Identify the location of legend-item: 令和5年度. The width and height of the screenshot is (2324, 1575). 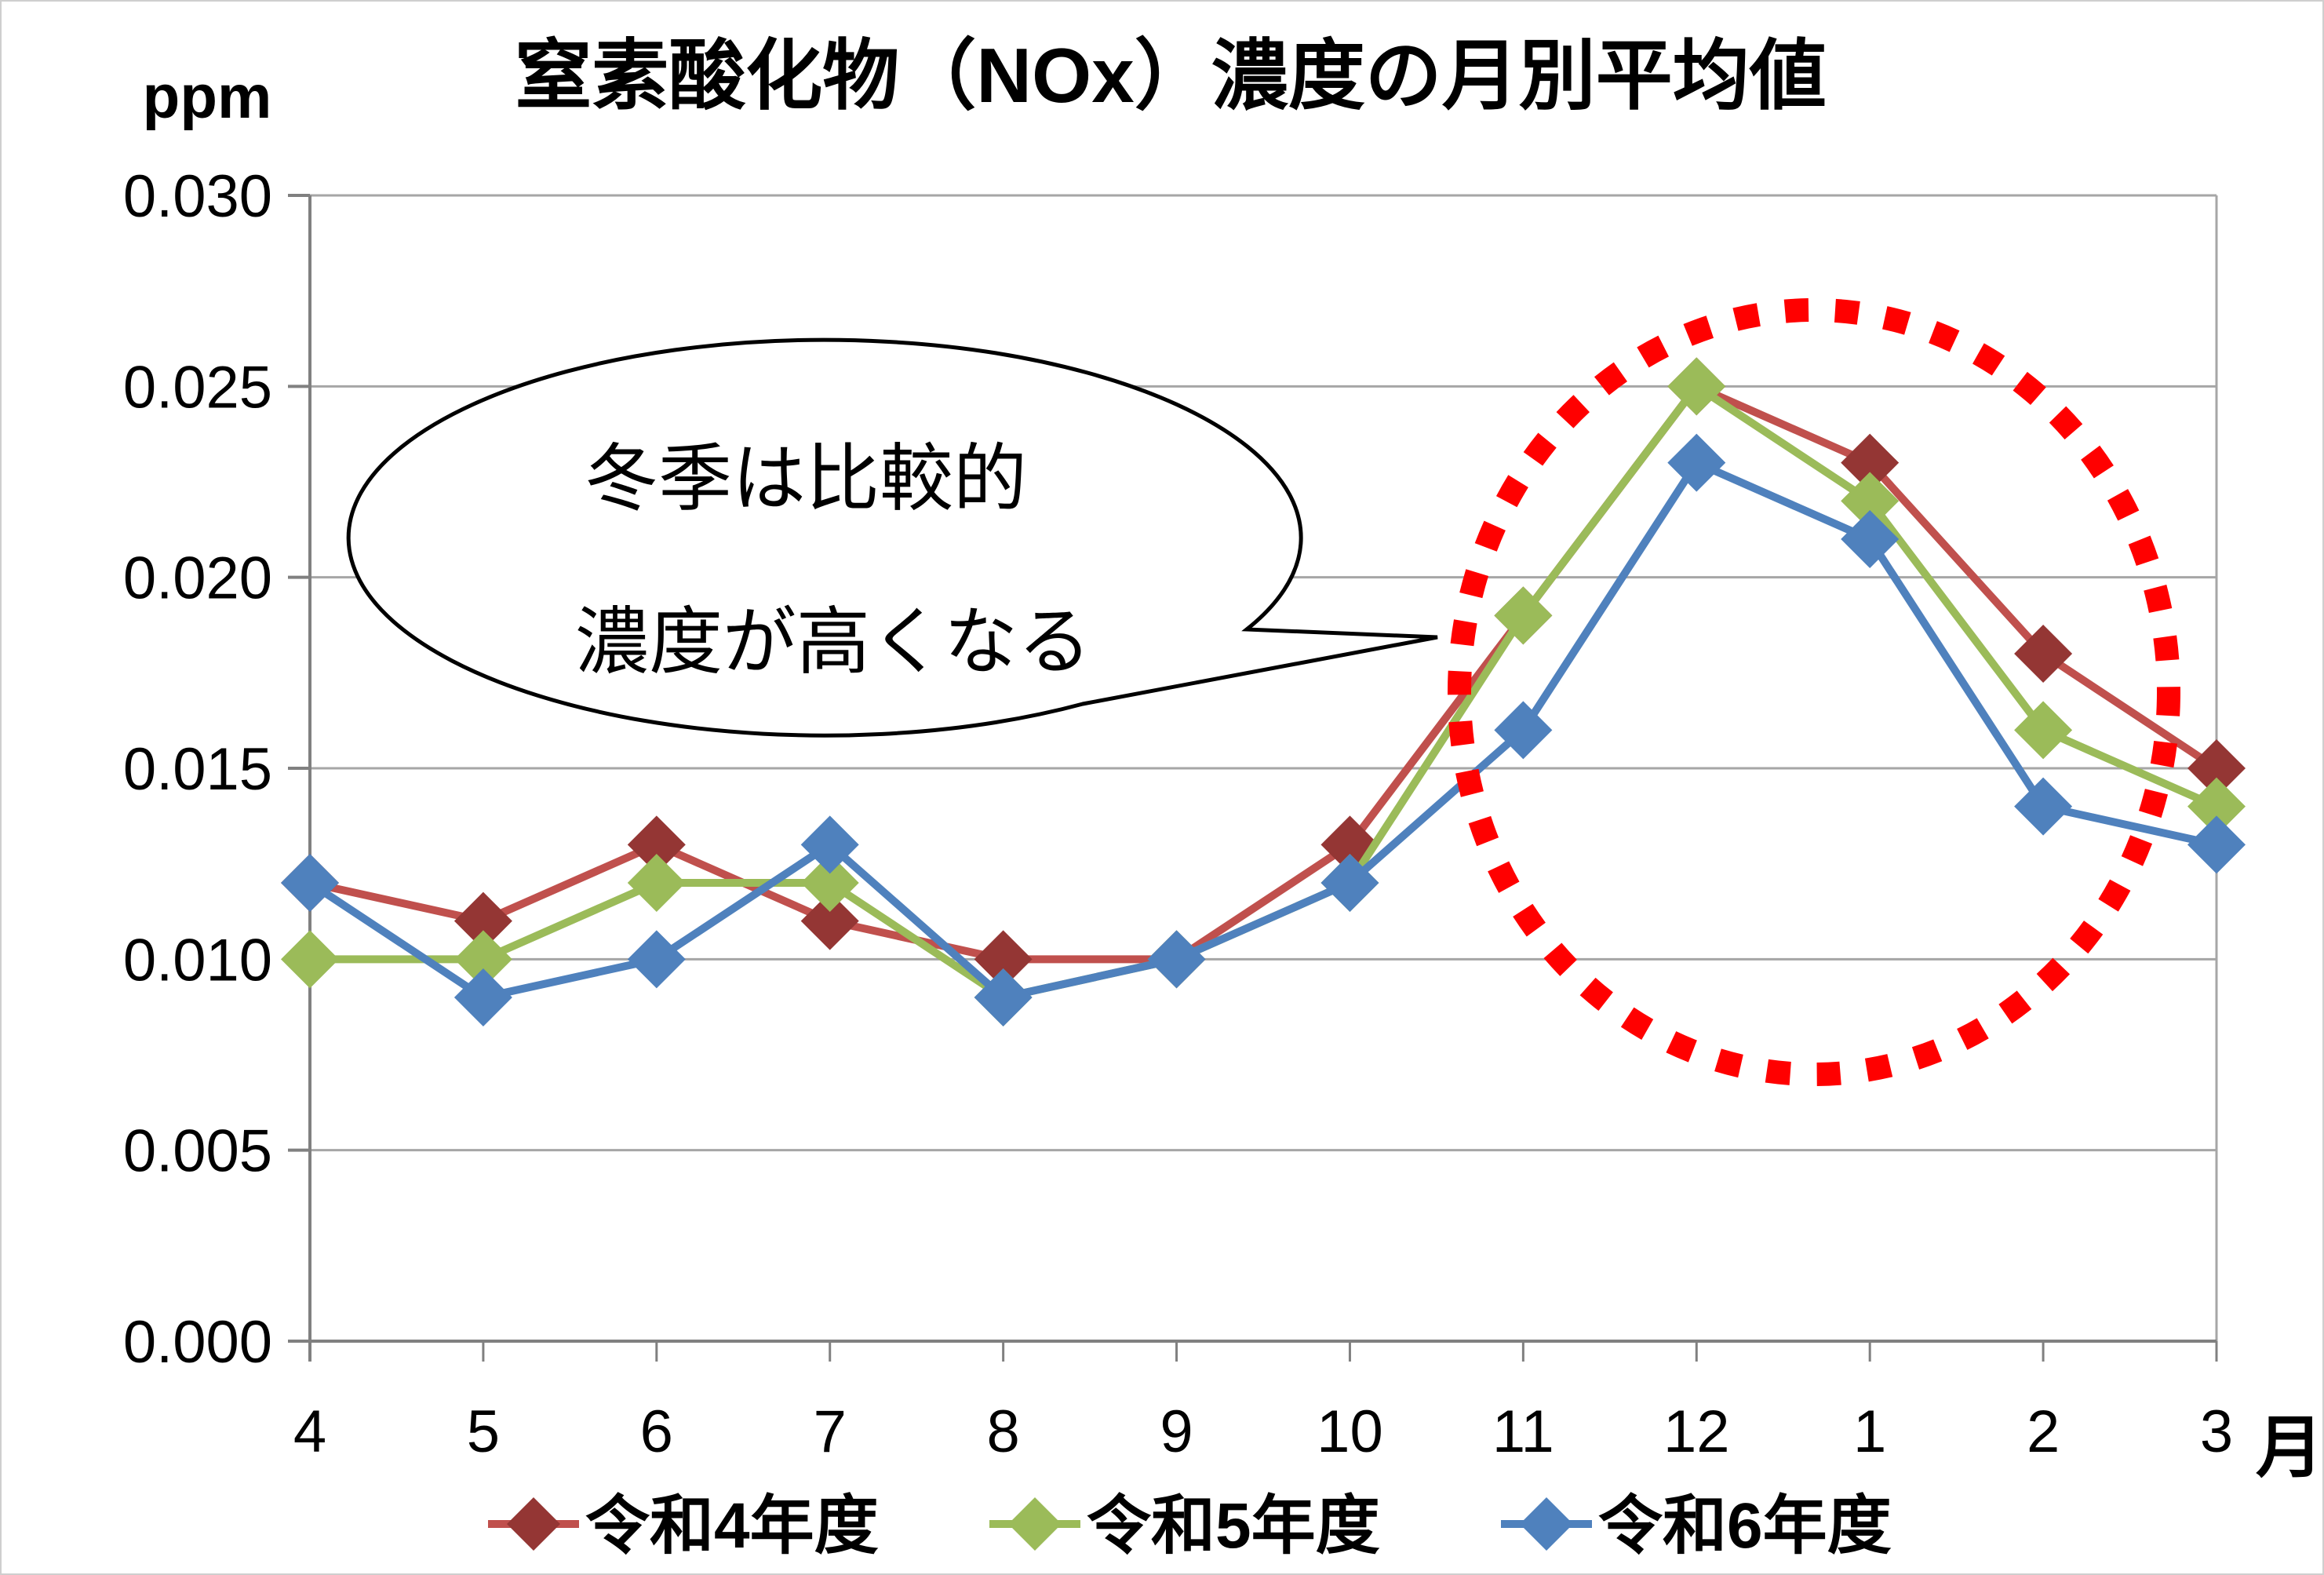
(1184, 1526).